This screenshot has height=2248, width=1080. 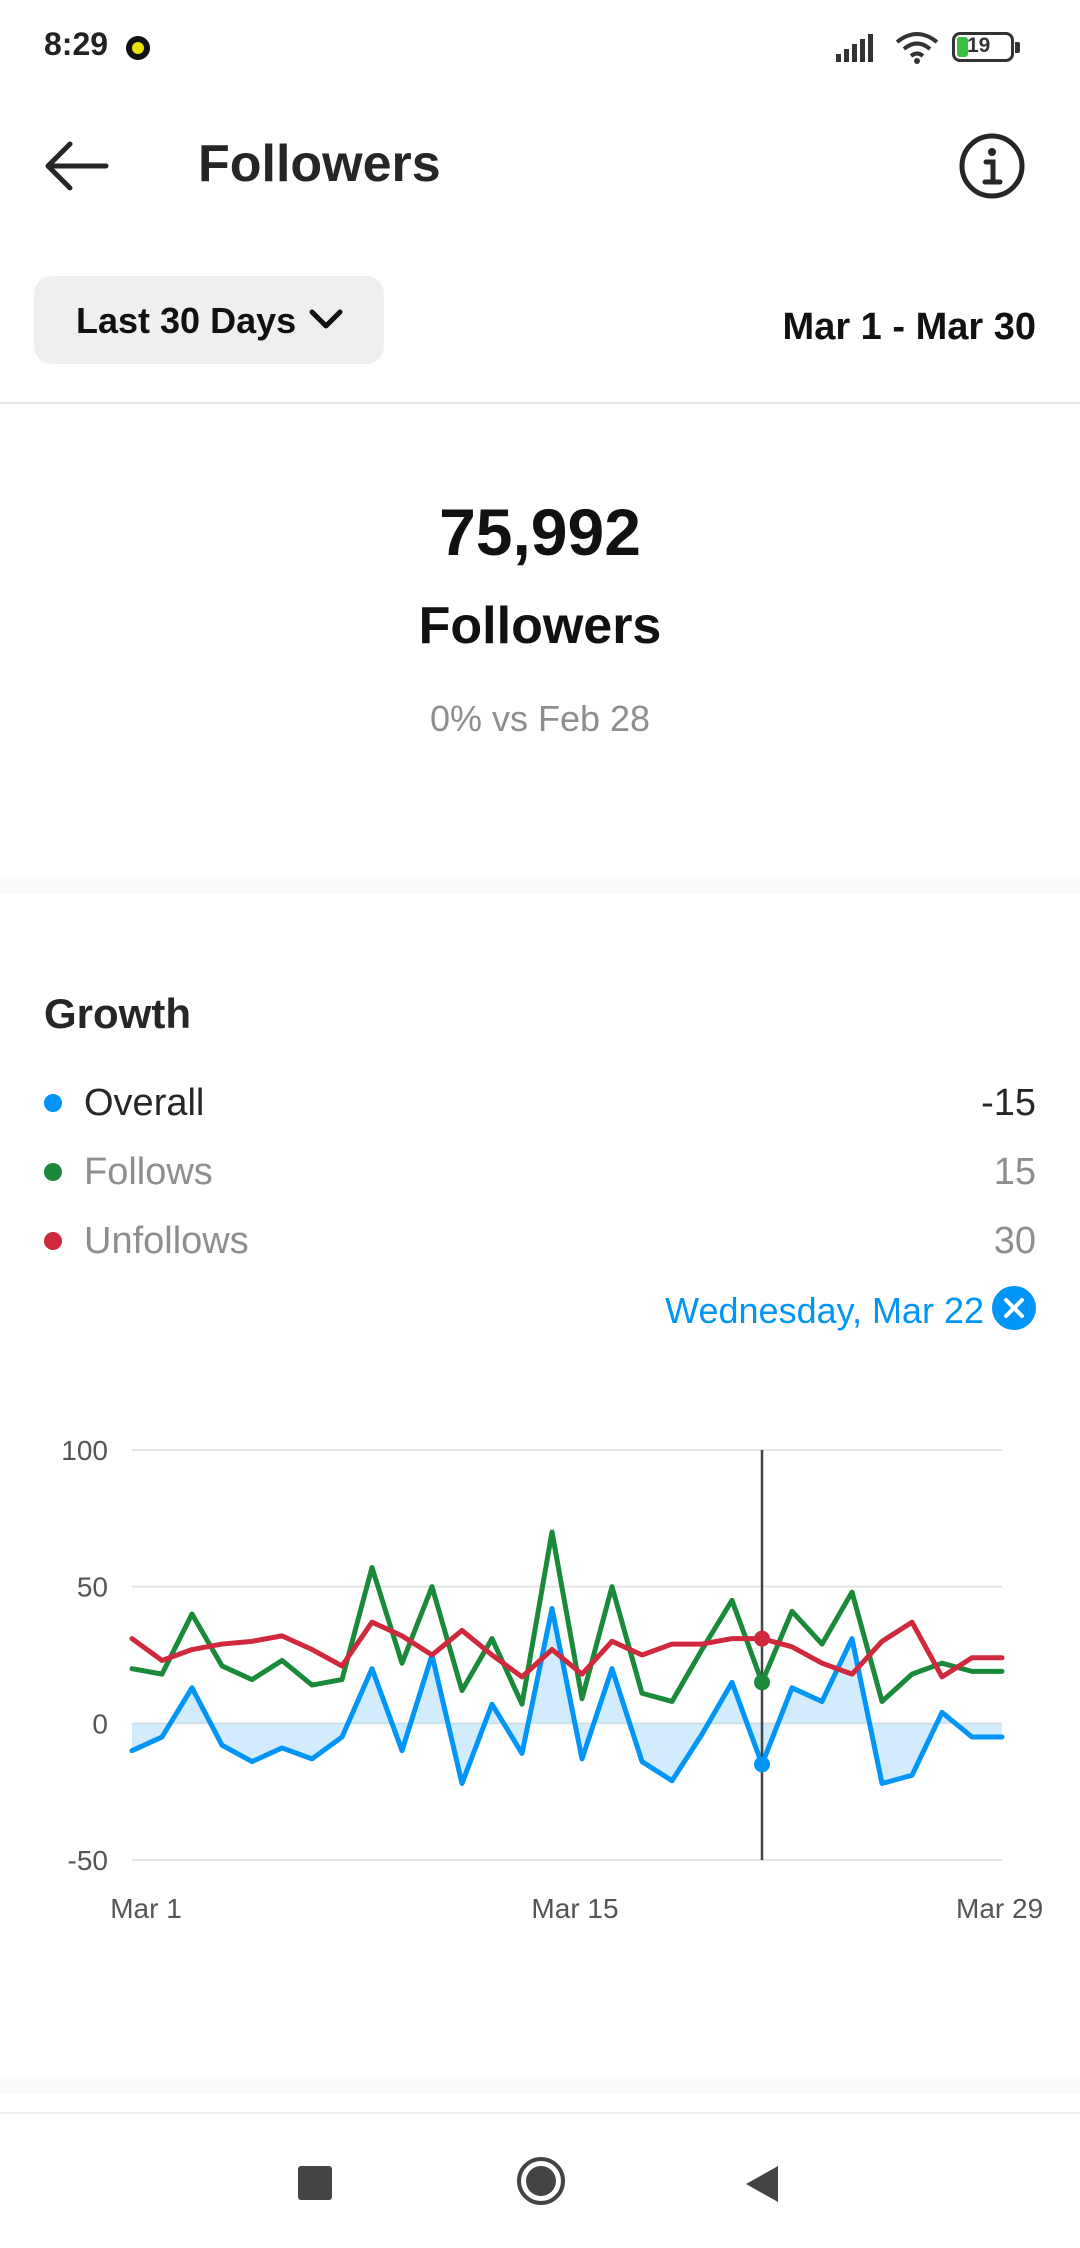 What do you see at coordinates (88, 1860) in the screenshot?
I see `y-tick-label: -50` at bounding box center [88, 1860].